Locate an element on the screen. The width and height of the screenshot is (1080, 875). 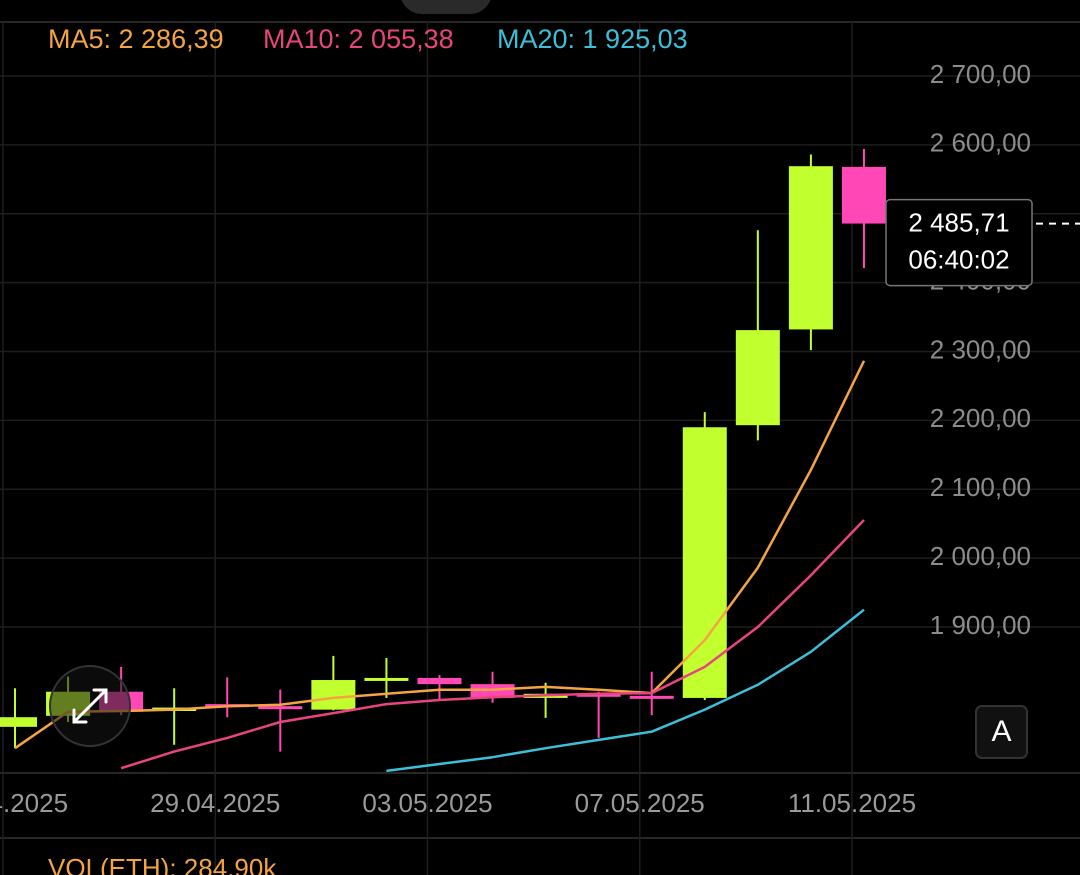
scale-button: A is located at coordinates (1001, 732).